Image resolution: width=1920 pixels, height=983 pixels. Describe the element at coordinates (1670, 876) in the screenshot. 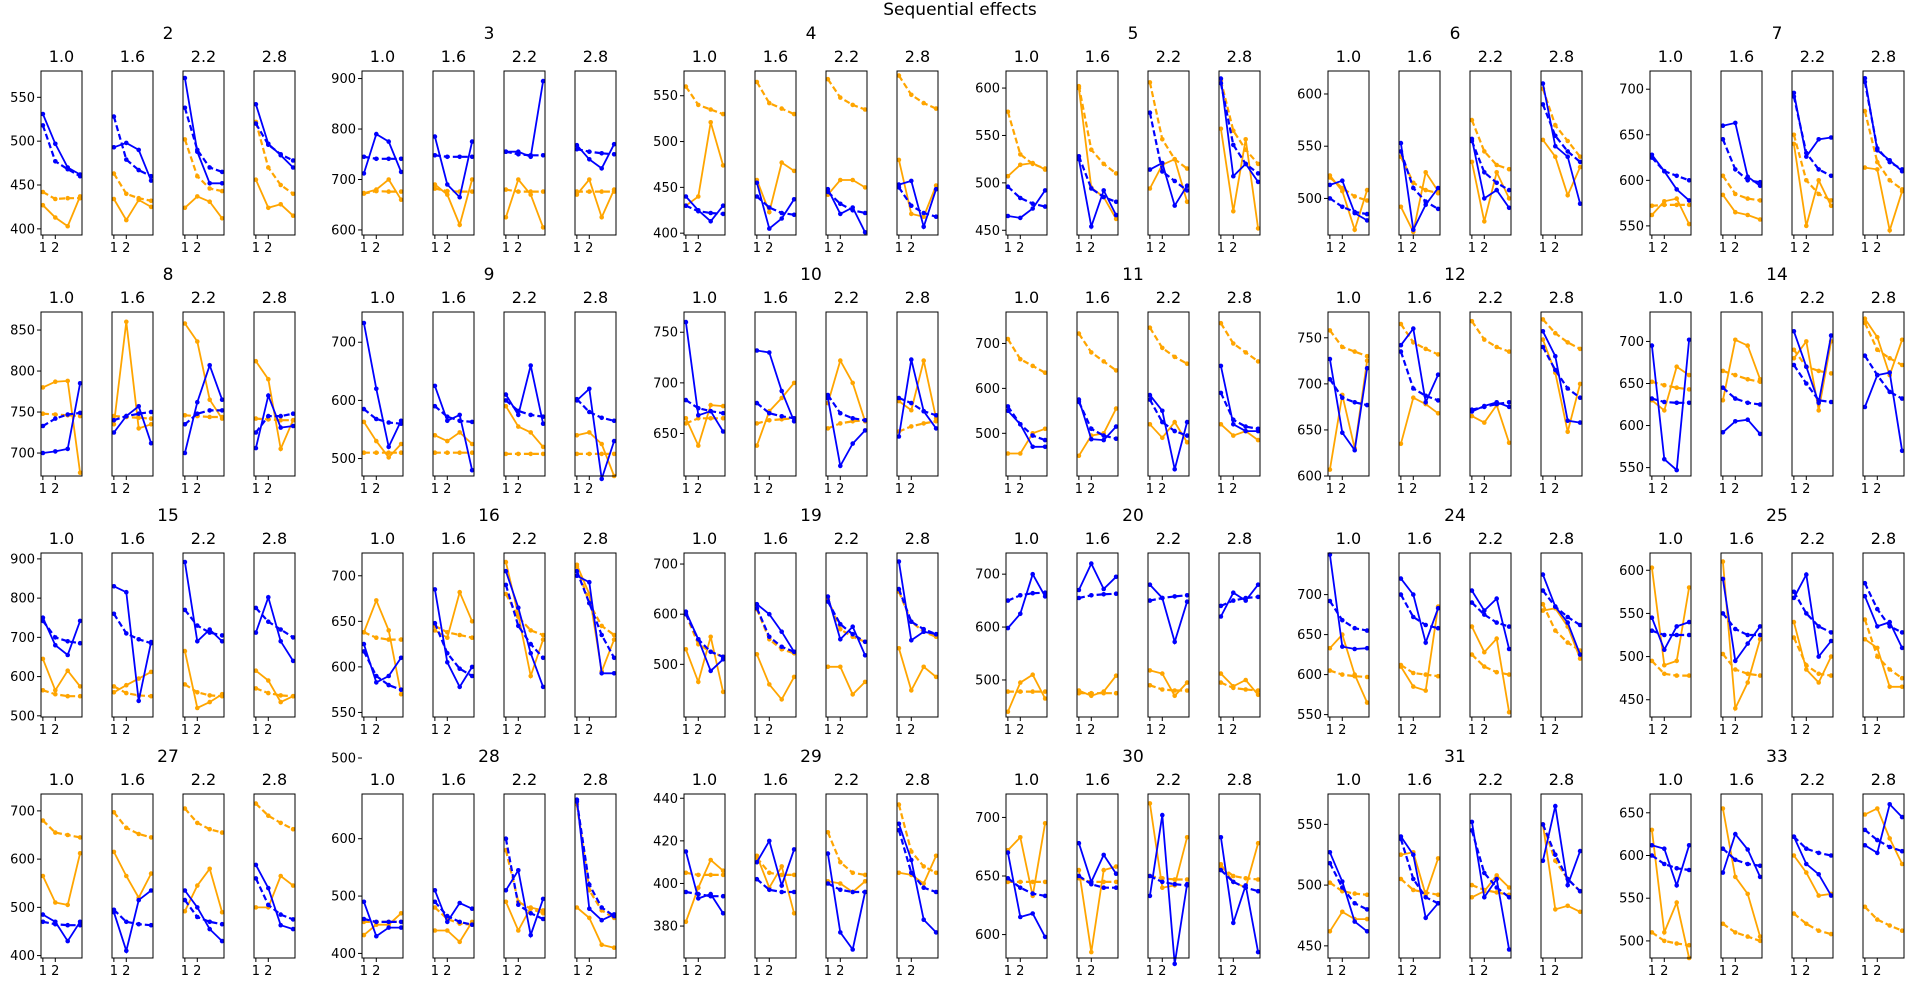

I see `panel-frame` at that location.